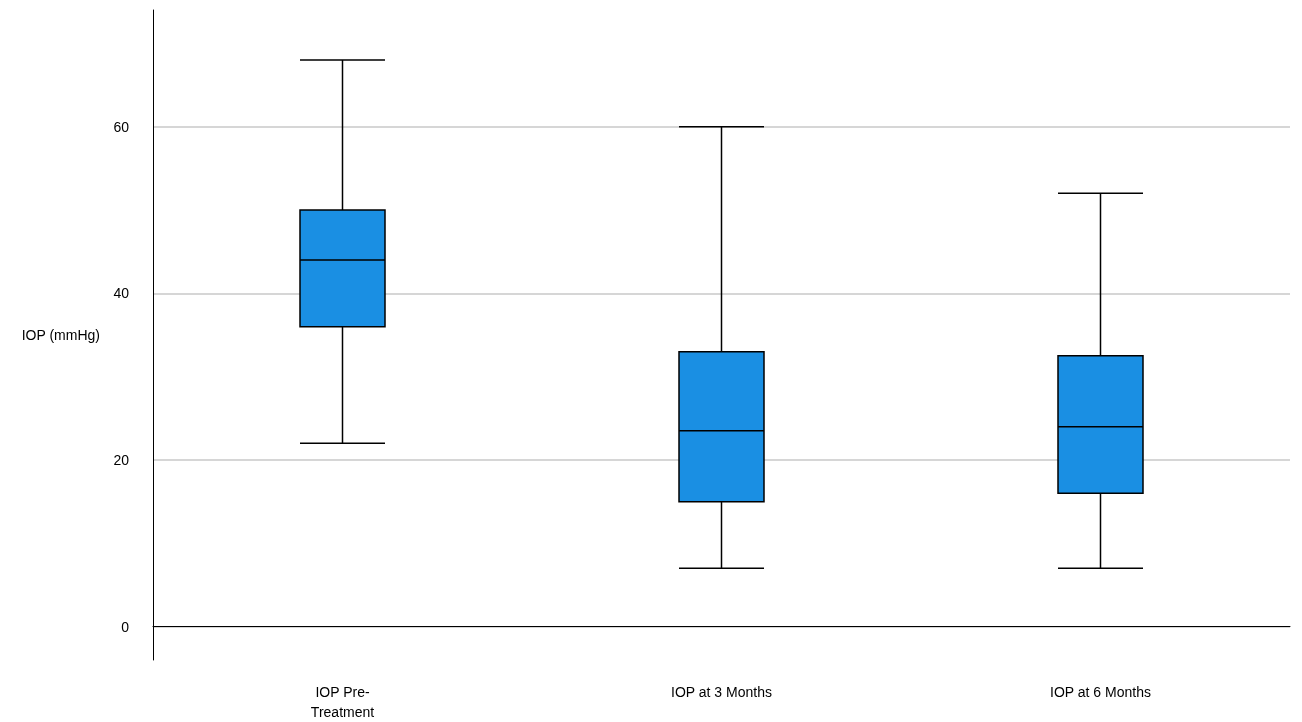  Describe the element at coordinates (121, 460) in the screenshot. I see `y-tick-label: 20` at that location.